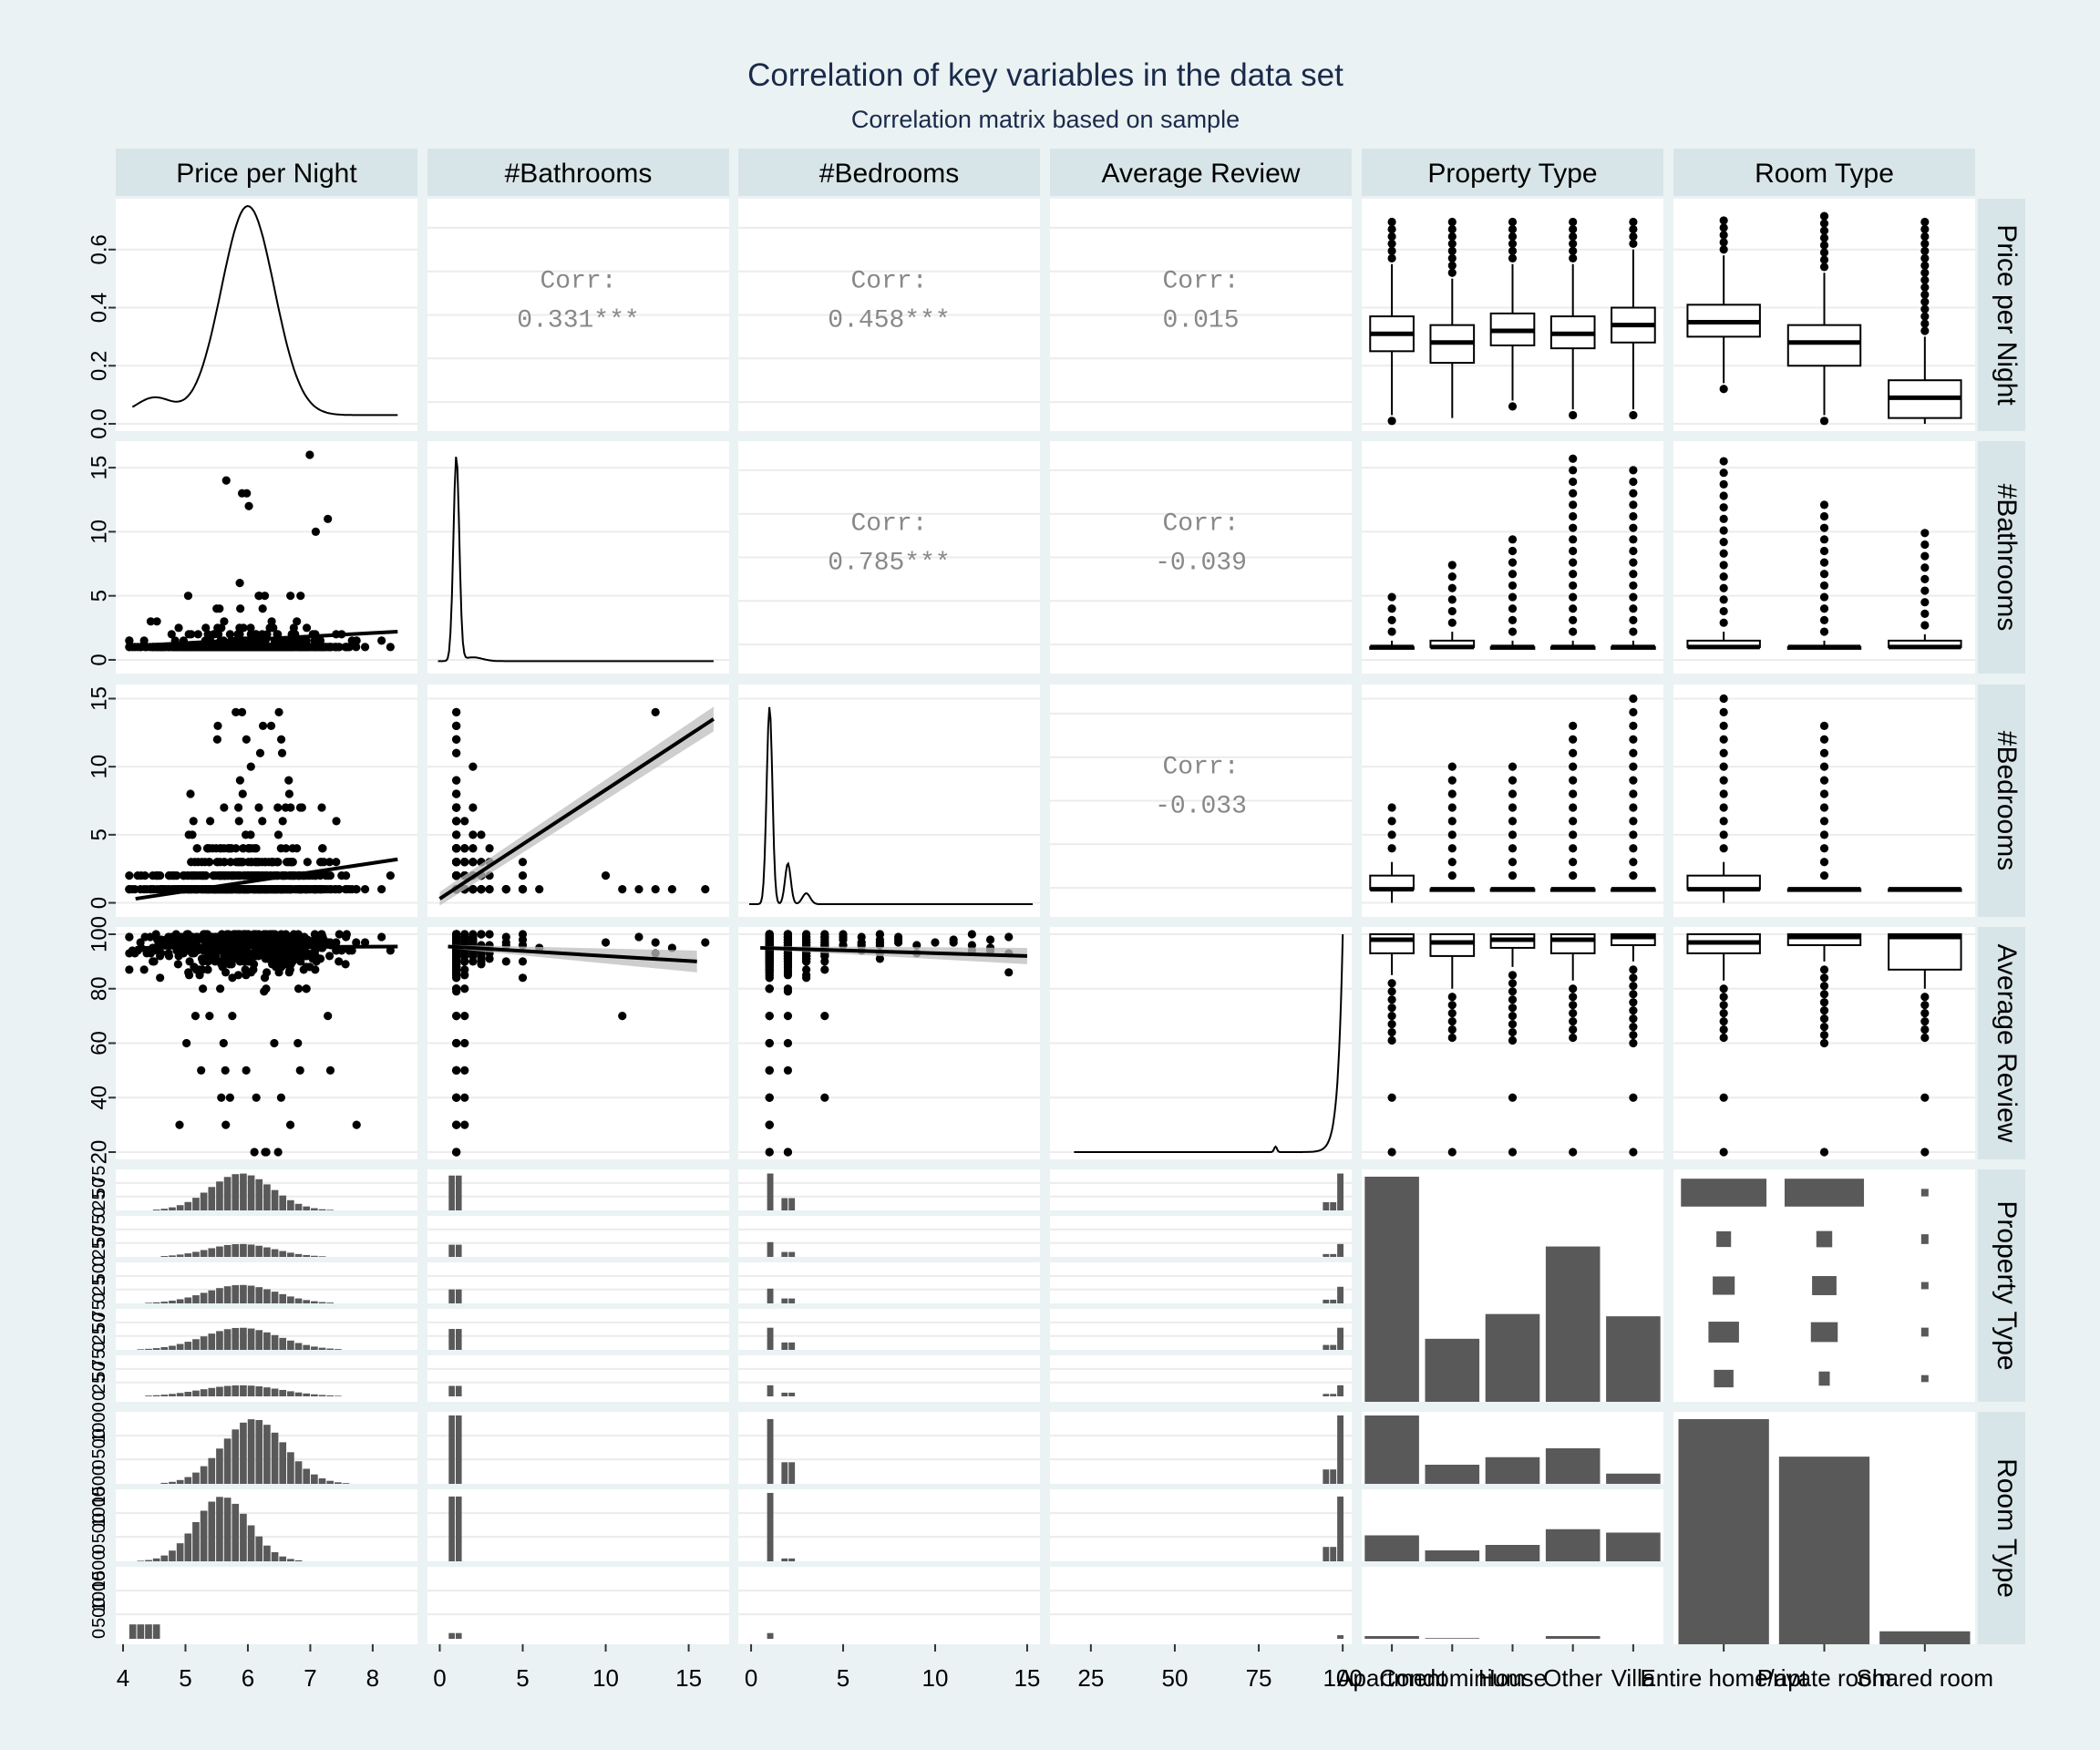 Image resolution: width=2100 pixels, height=1750 pixels. Describe the element at coordinates (99, 934) in the screenshot. I see `y-tick-label: 100` at that location.